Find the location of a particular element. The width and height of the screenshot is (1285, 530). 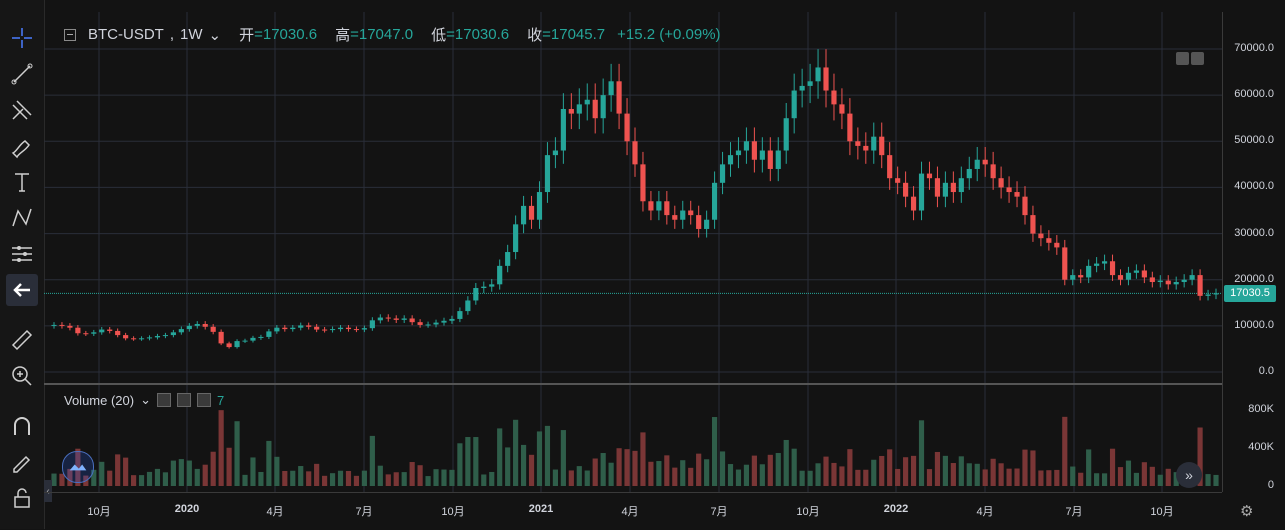

pitchfork-icon is located at coordinates (22, 110).